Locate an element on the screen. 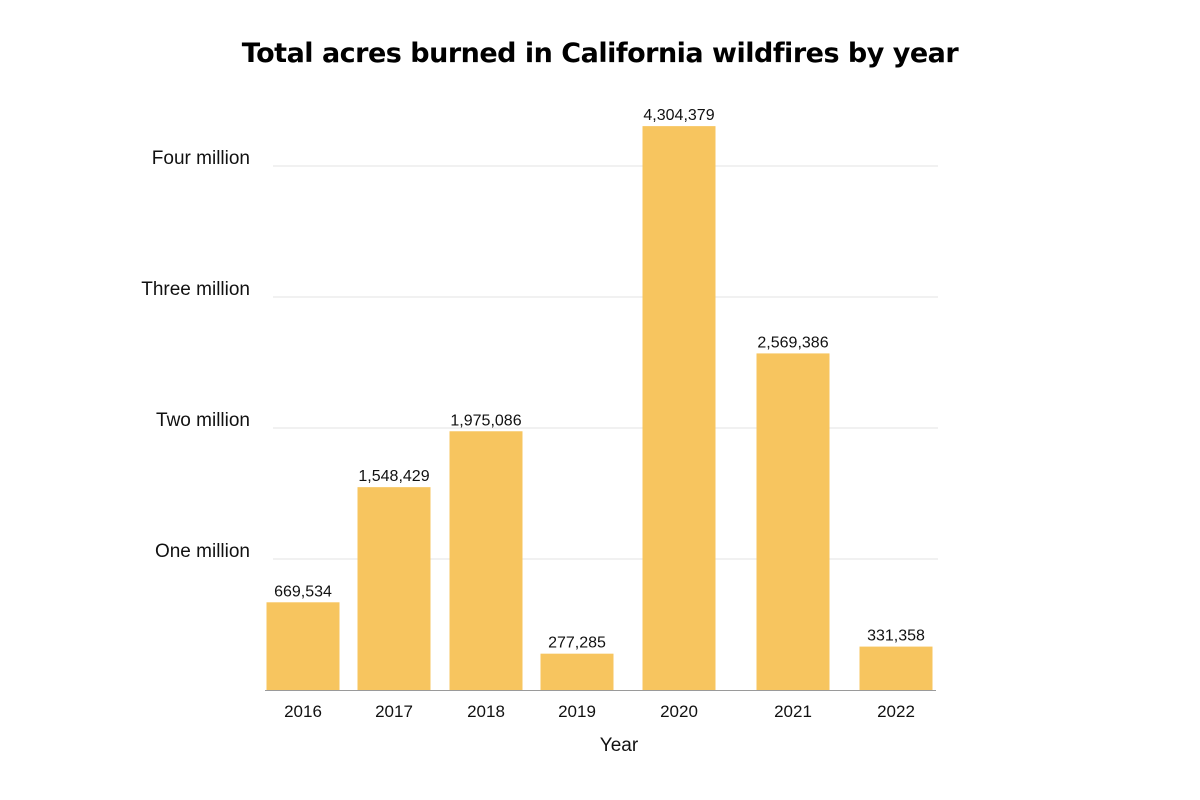  x-tick-label: 2019 is located at coordinates (577, 711).